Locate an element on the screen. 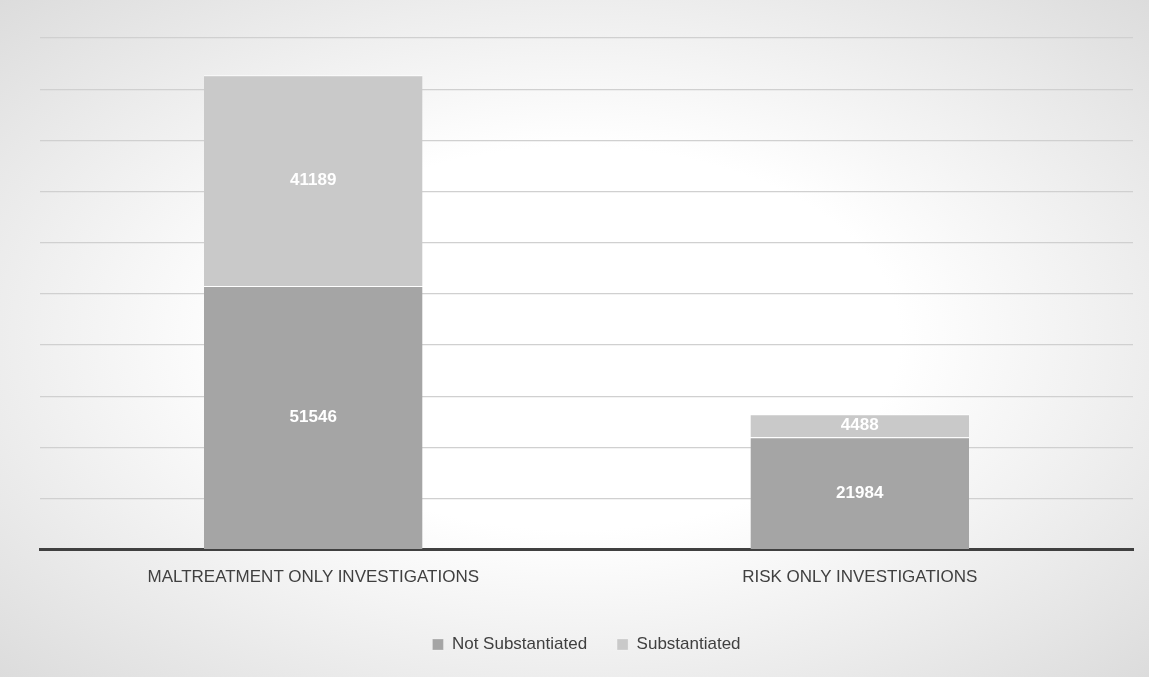  legend-label: Not Substantiated is located at coordinates (519, 644).